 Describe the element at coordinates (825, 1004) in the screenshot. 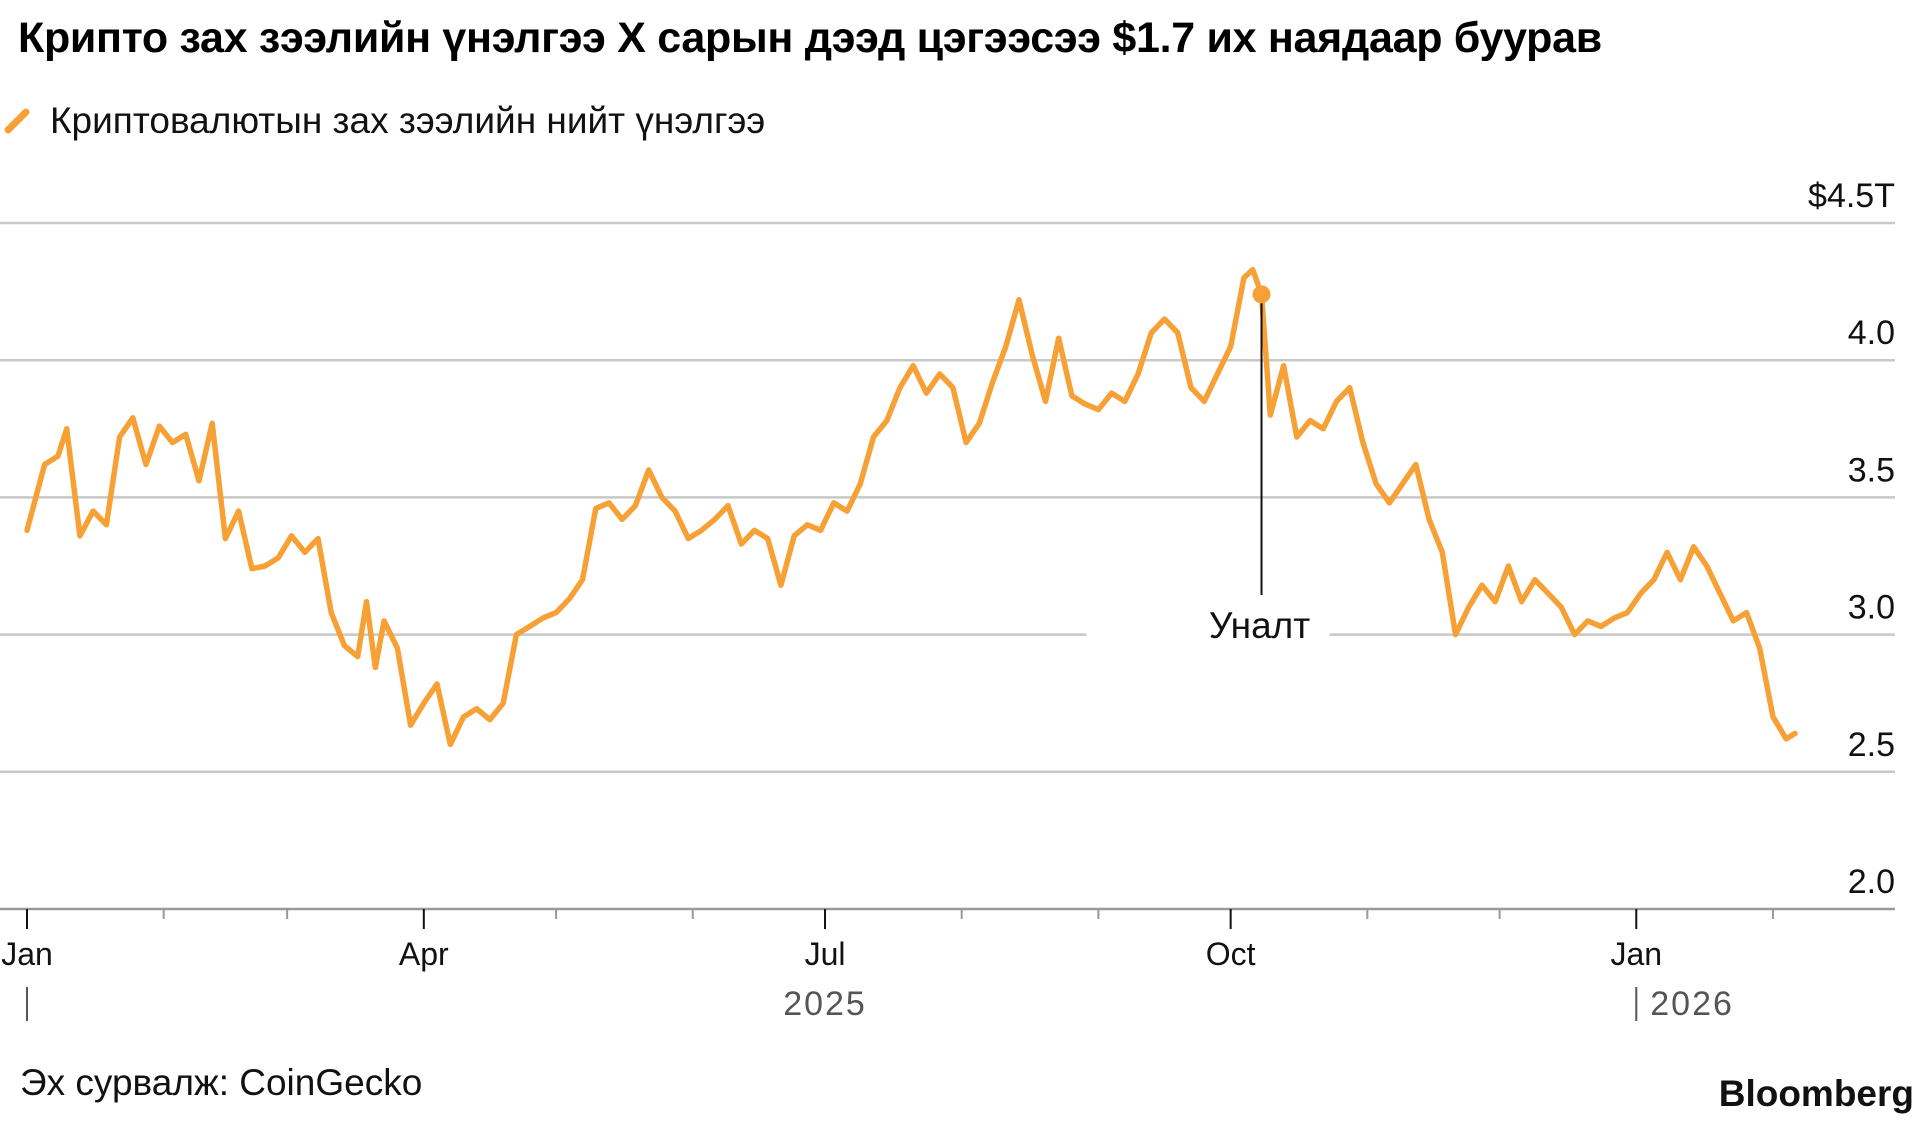

I see `year-label: 2025` at that location.